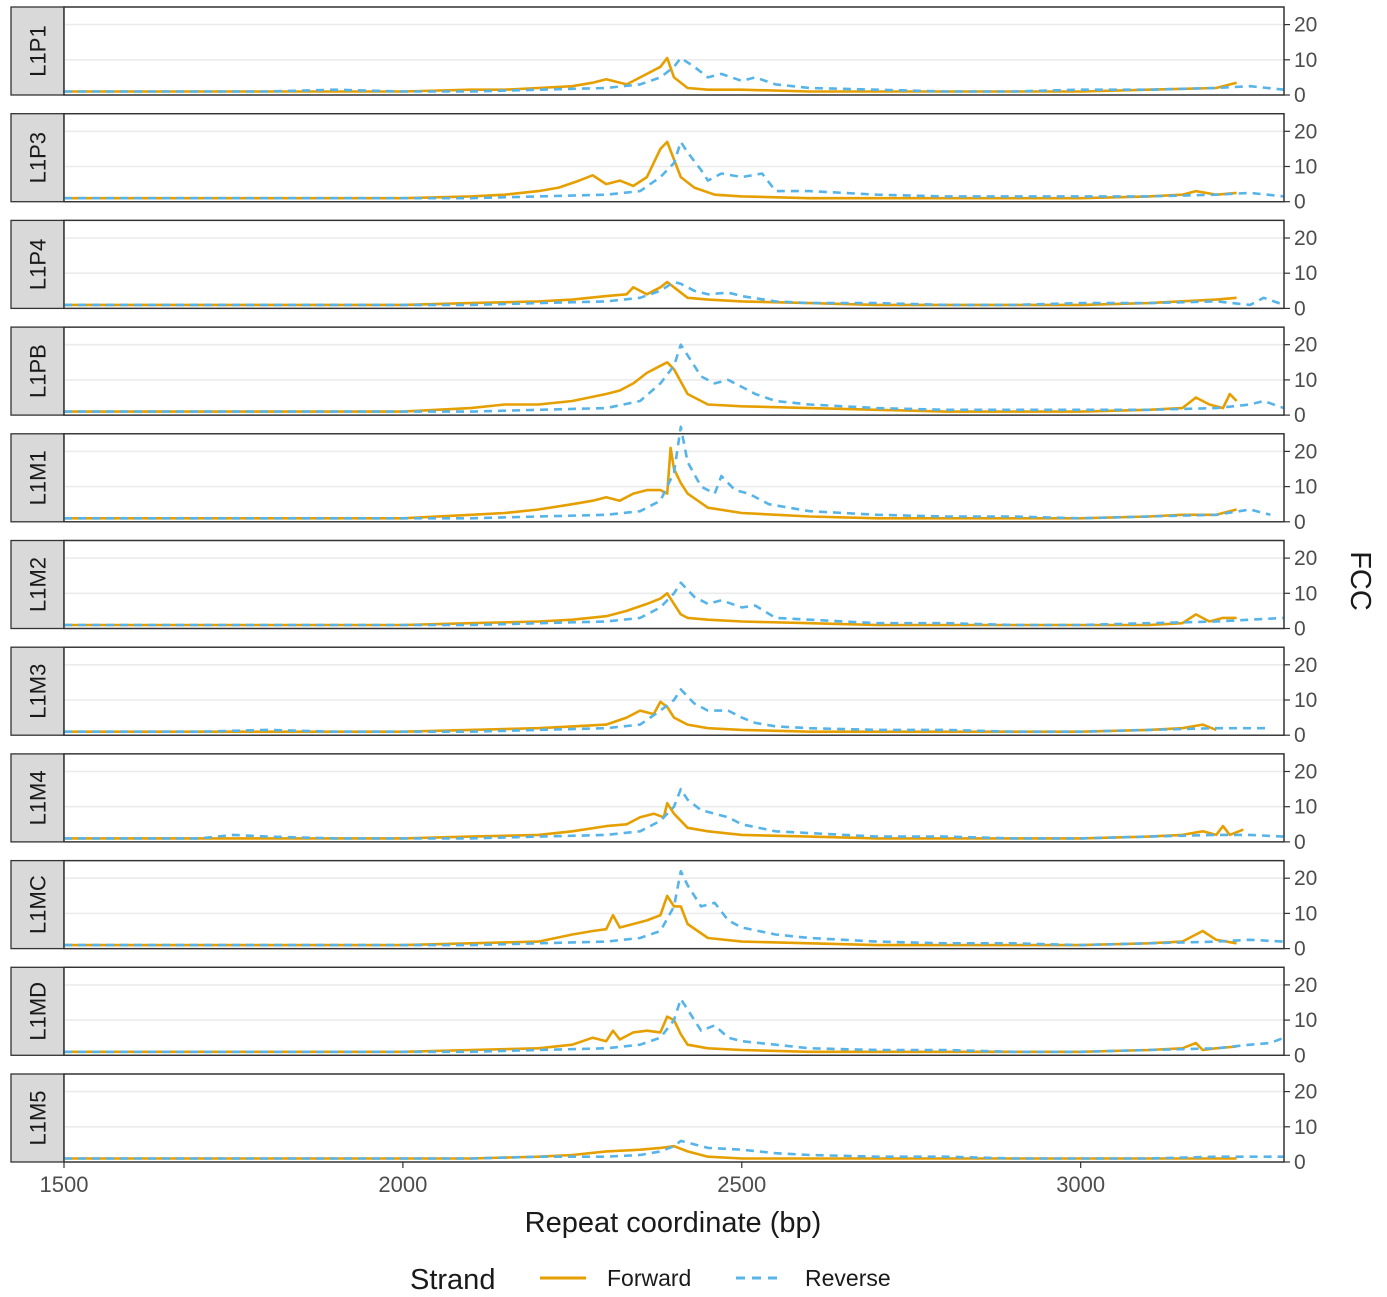 The image size is (1387, 1297). What do you see at coordinates (741, 1184) in the screenshot?
I see `x-tick-label: 2500` at bounding box center [741, 1184].